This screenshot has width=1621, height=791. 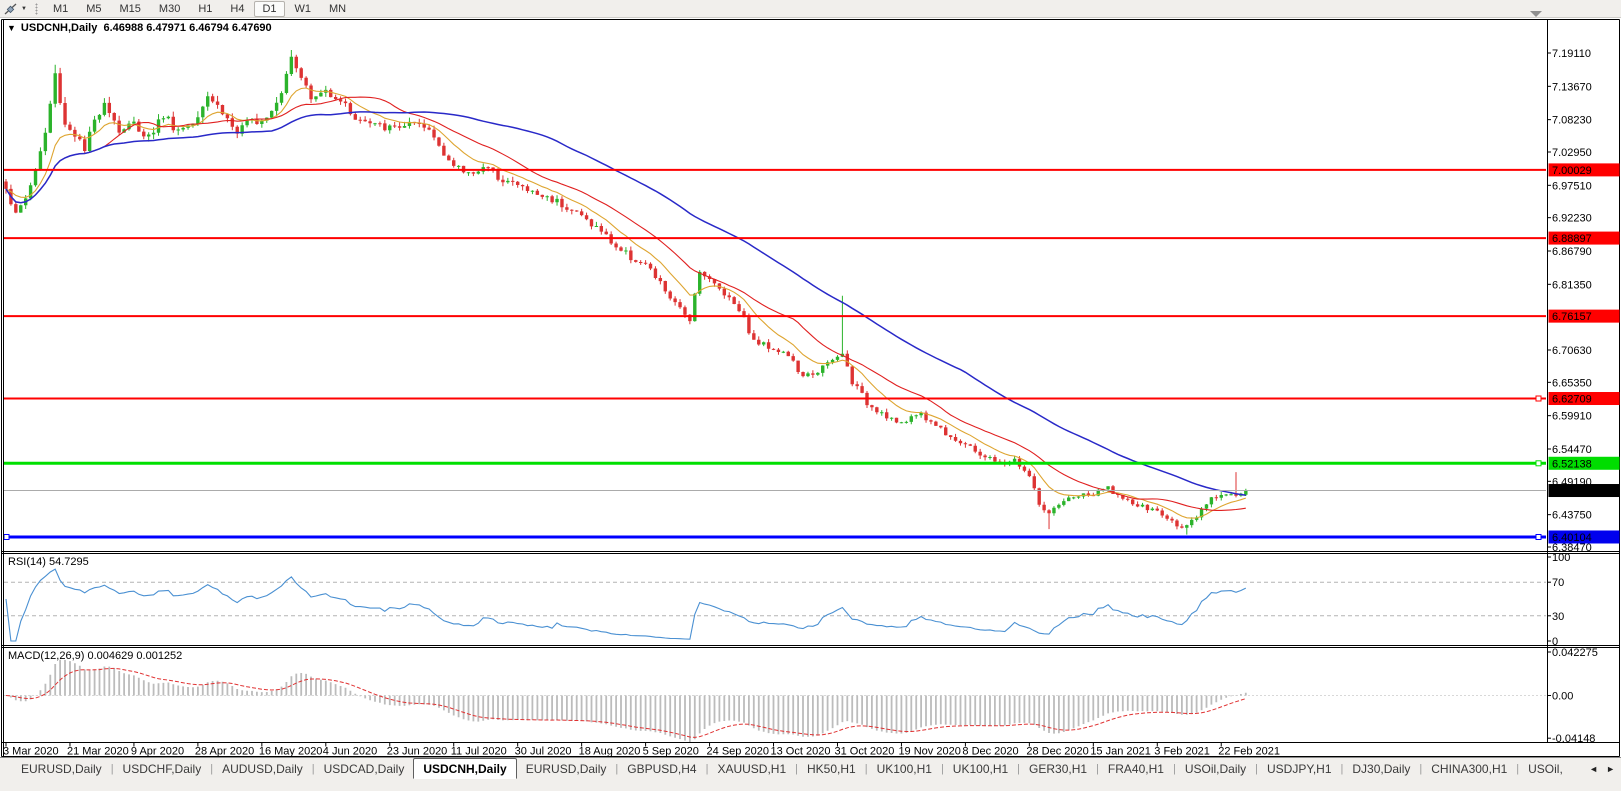 I want to click on chart-tab-usdjpy-h1: USDJPY,H1, so click(x=1299, y=768).